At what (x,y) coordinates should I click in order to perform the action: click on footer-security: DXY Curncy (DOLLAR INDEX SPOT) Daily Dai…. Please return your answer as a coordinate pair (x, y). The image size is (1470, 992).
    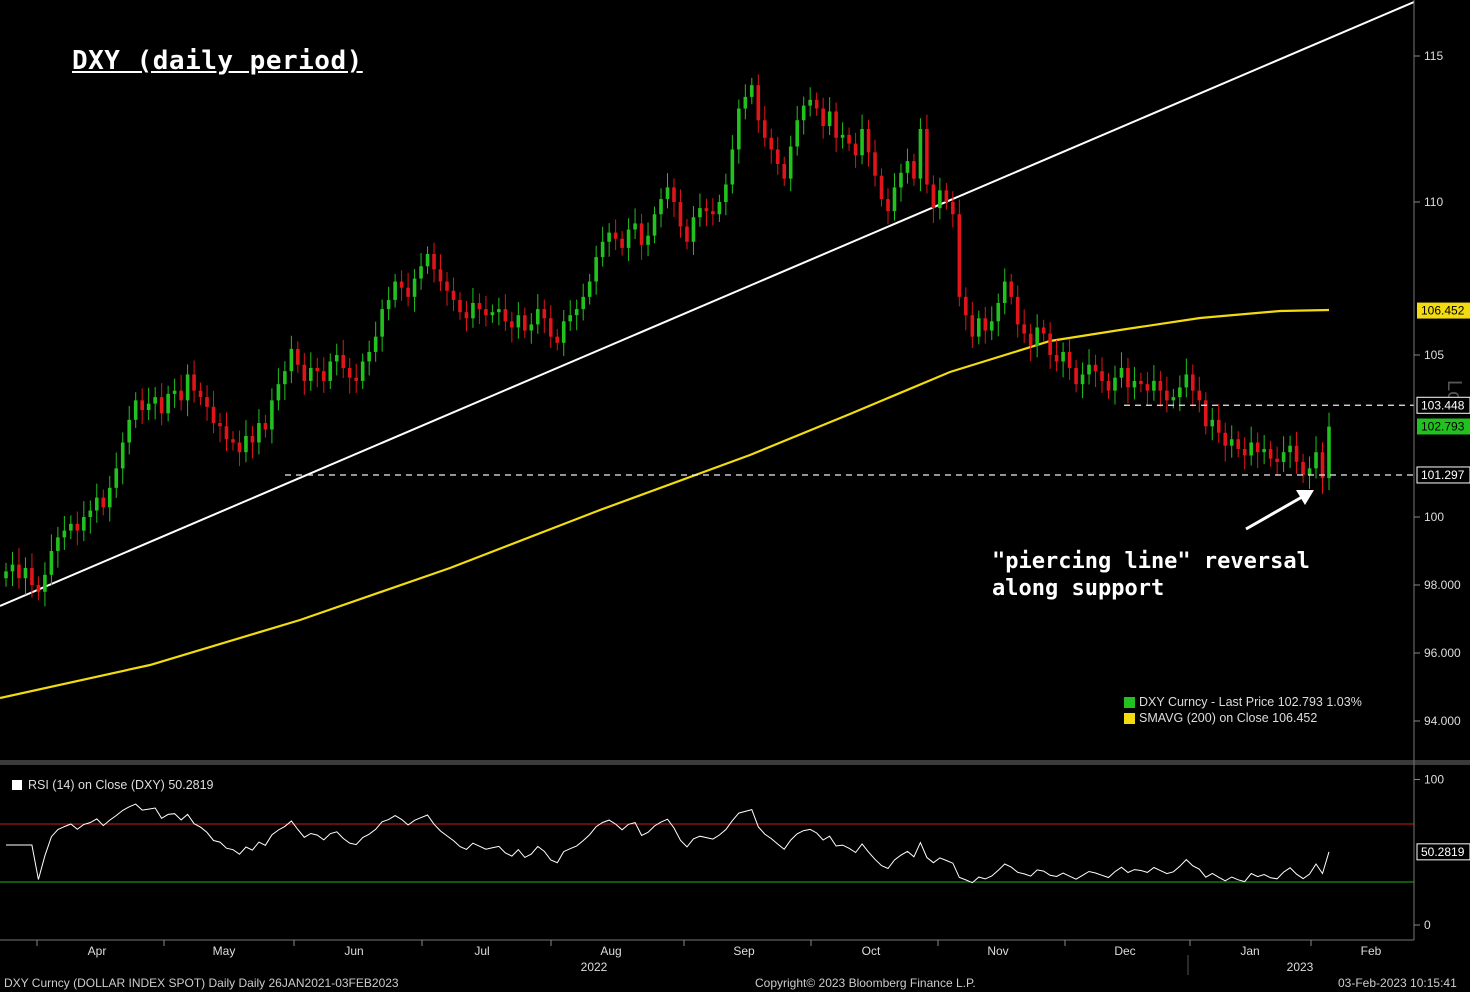
    Looking at the image, I should click on (201, 983).